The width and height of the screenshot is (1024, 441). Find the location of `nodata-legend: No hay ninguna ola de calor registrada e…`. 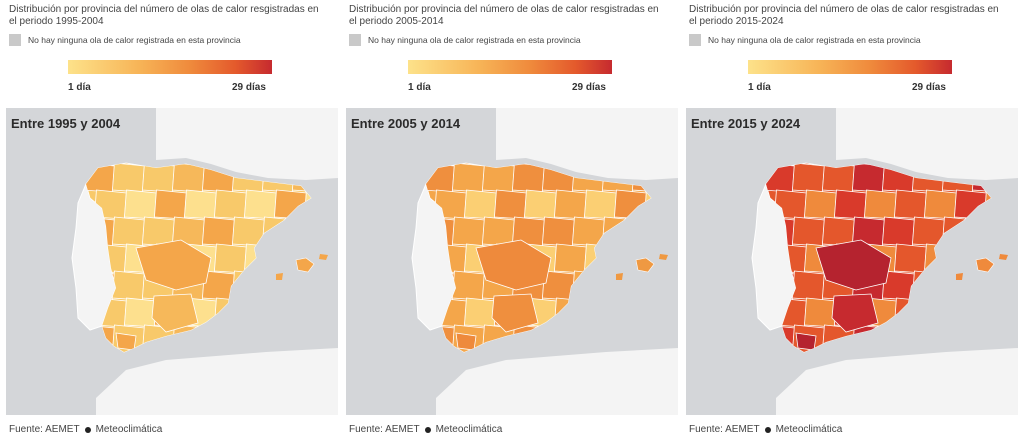

nodata-legend: No hay ninguna ola de calor registrada e… is located at coordinates (805, 40).